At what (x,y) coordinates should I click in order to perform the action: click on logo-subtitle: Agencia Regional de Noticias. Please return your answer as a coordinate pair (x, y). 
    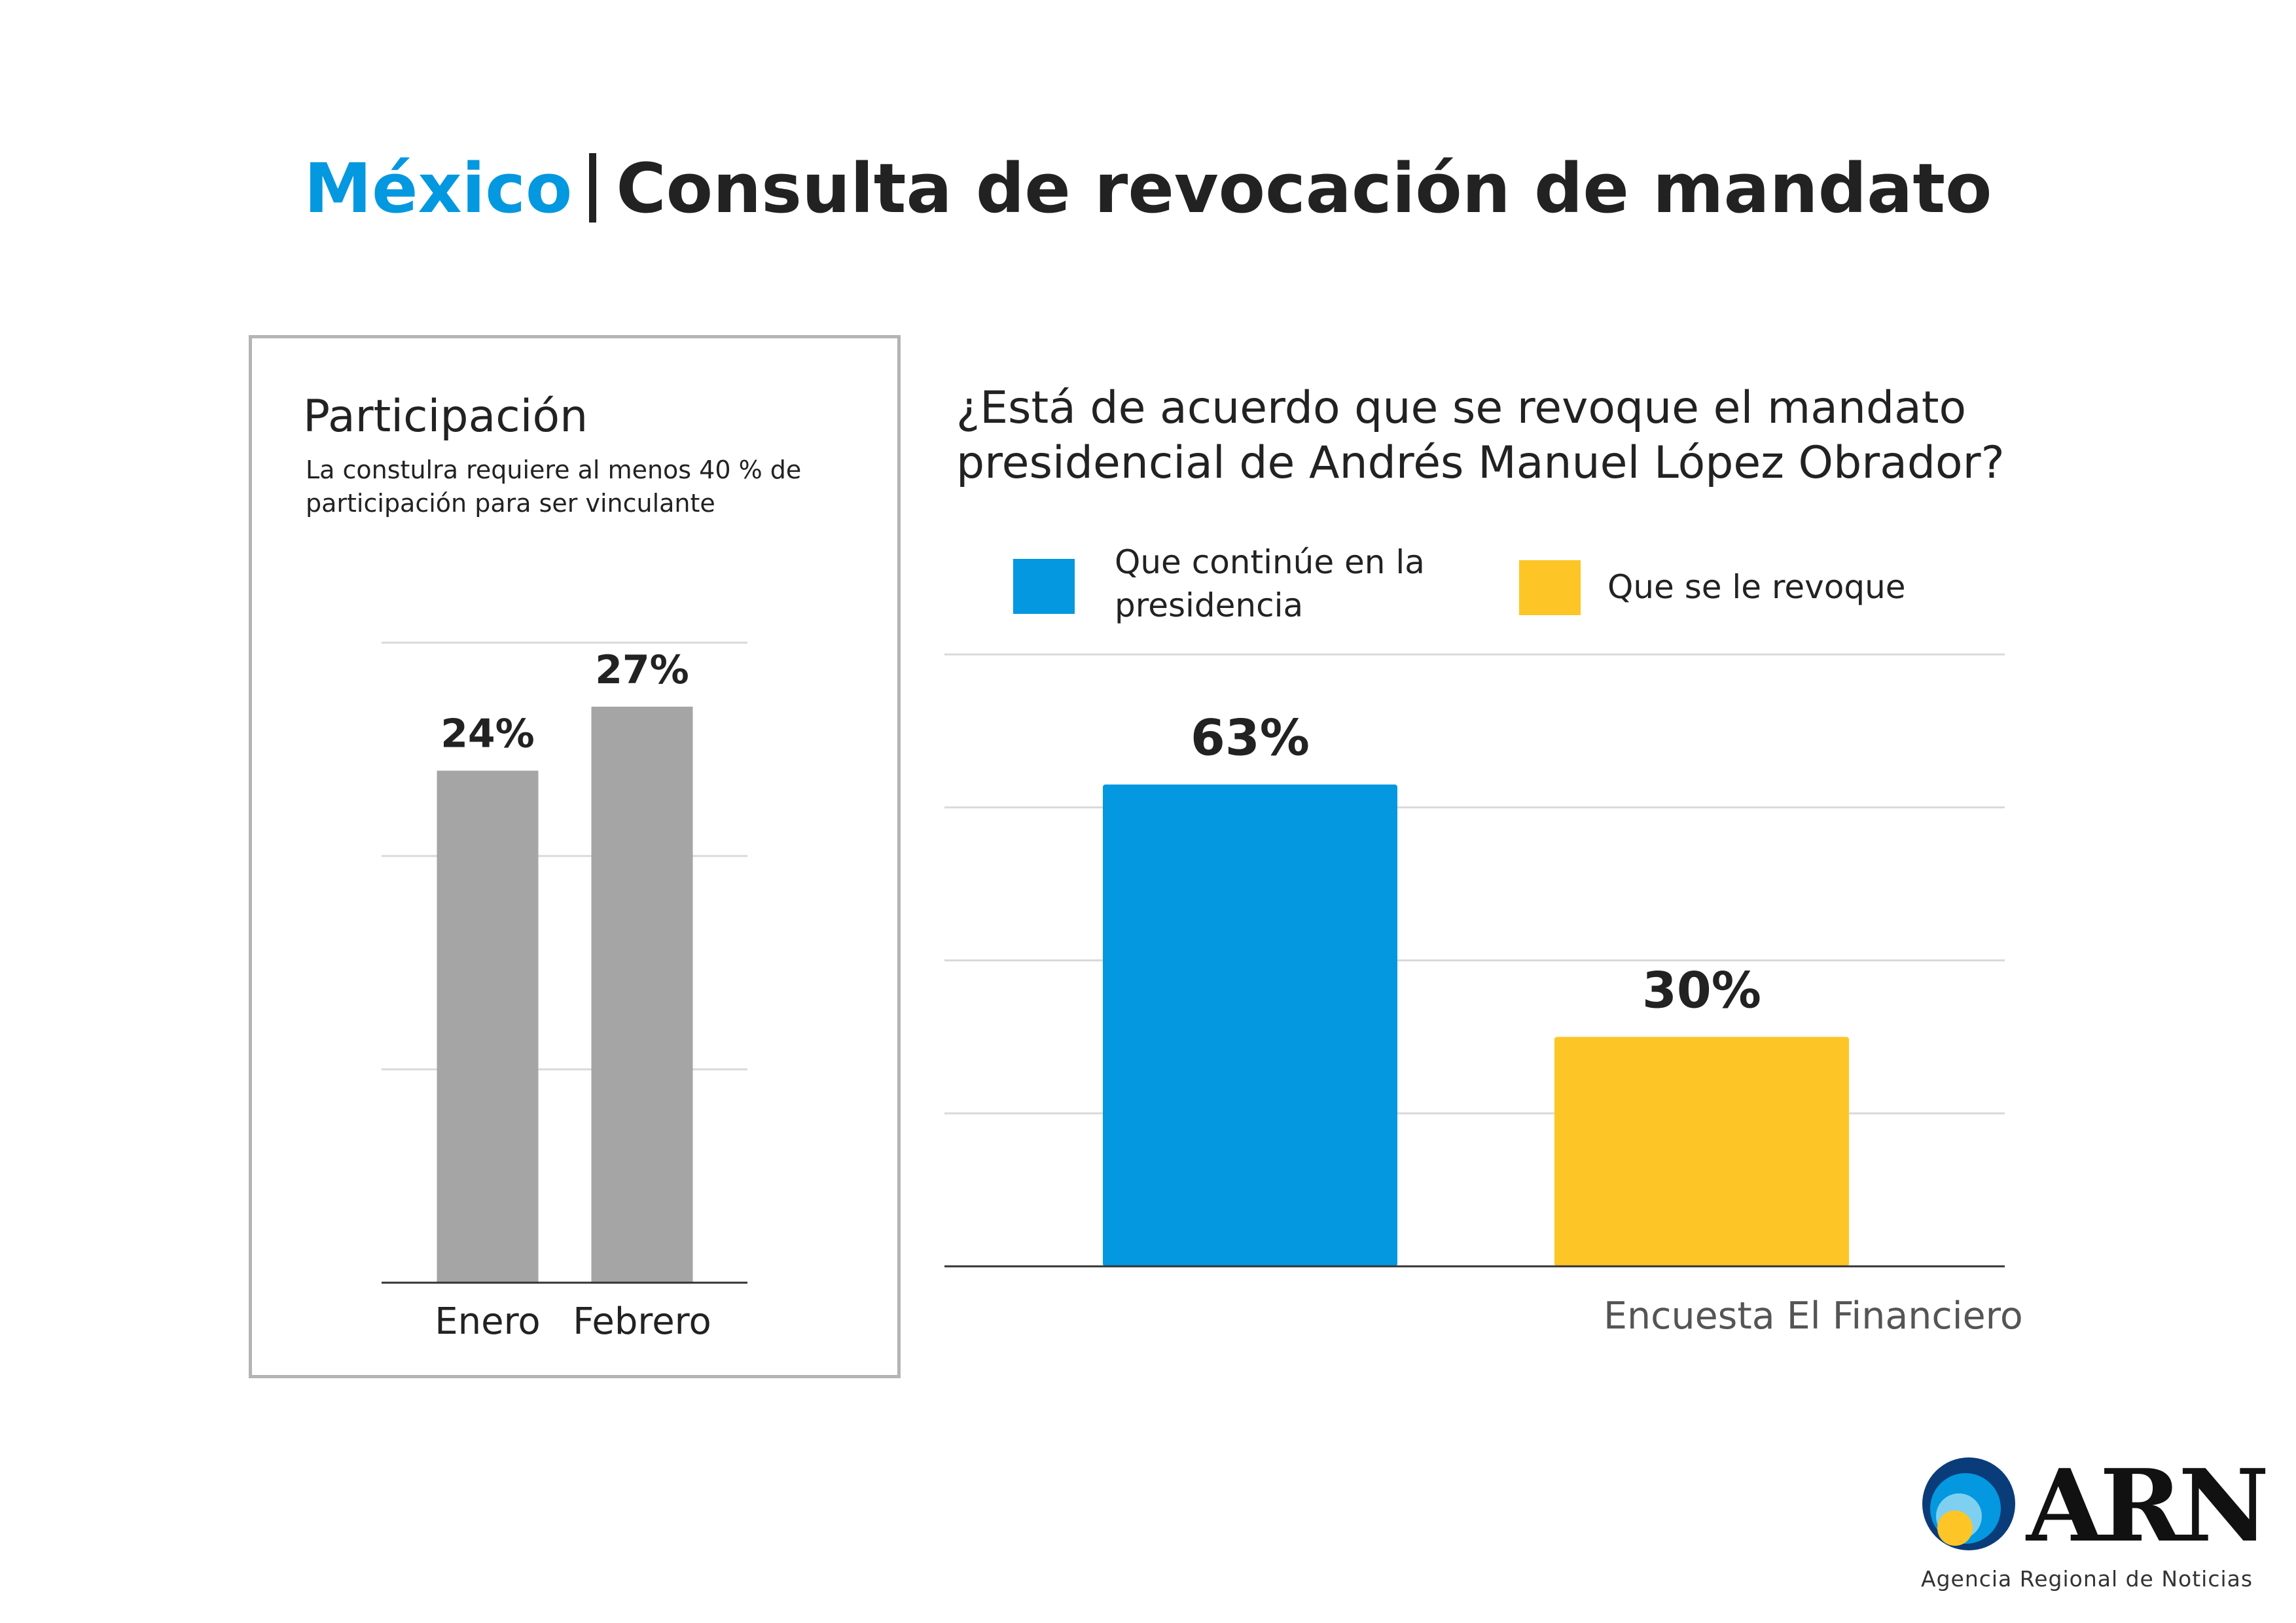
    Looking at the image, I should click on (2087, 1579).